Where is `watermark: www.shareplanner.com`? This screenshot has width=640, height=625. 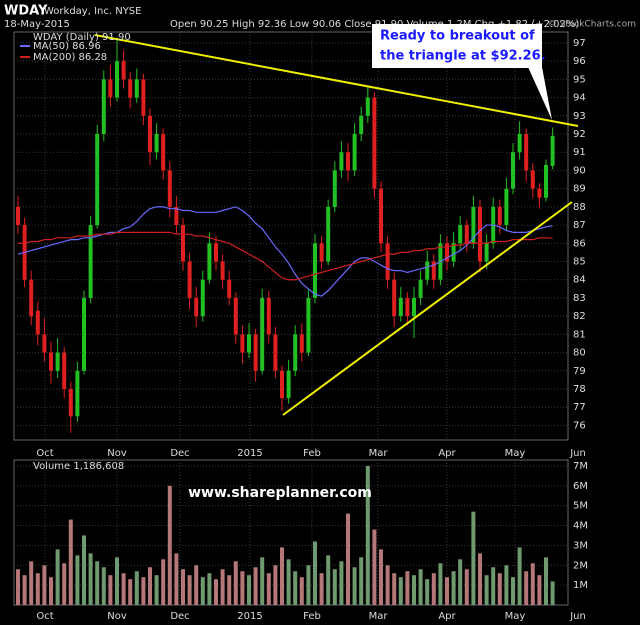 watermark: www.shareplanner.com is located at coordinates (280, 493).